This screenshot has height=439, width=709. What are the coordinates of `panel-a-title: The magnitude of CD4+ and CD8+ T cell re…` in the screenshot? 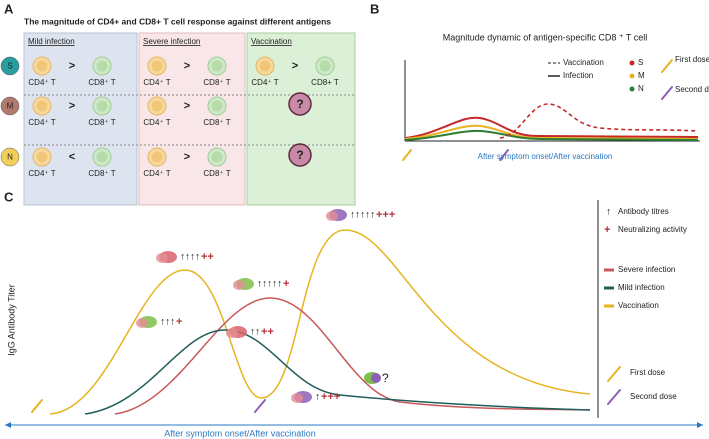 It's located at (177, 21).